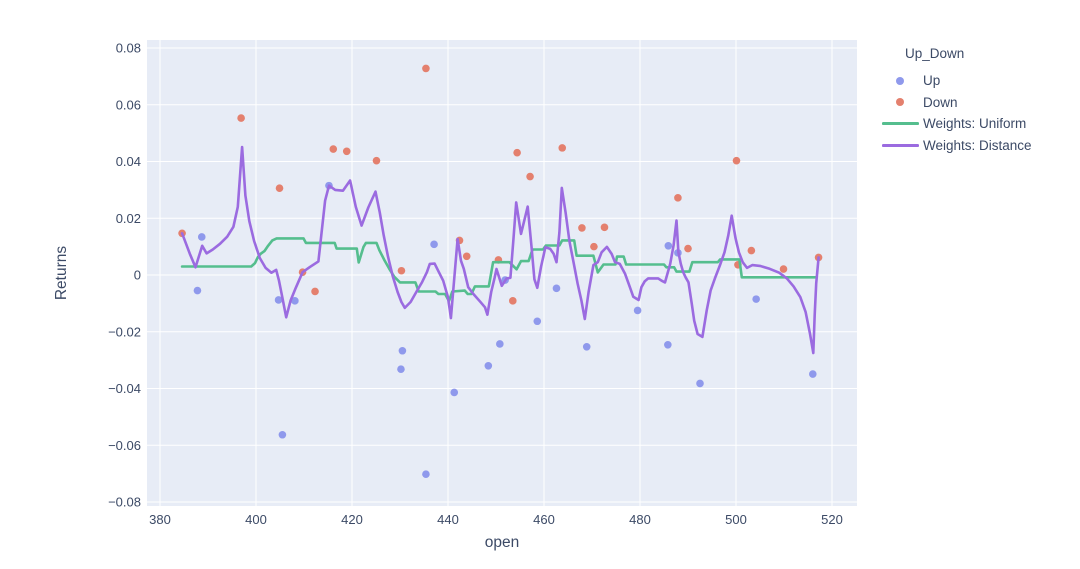  What do you see at coordinates (124, 331) in the screenshot?
I see `y-tick-label: −0.02` at bounding box center [124, 331].